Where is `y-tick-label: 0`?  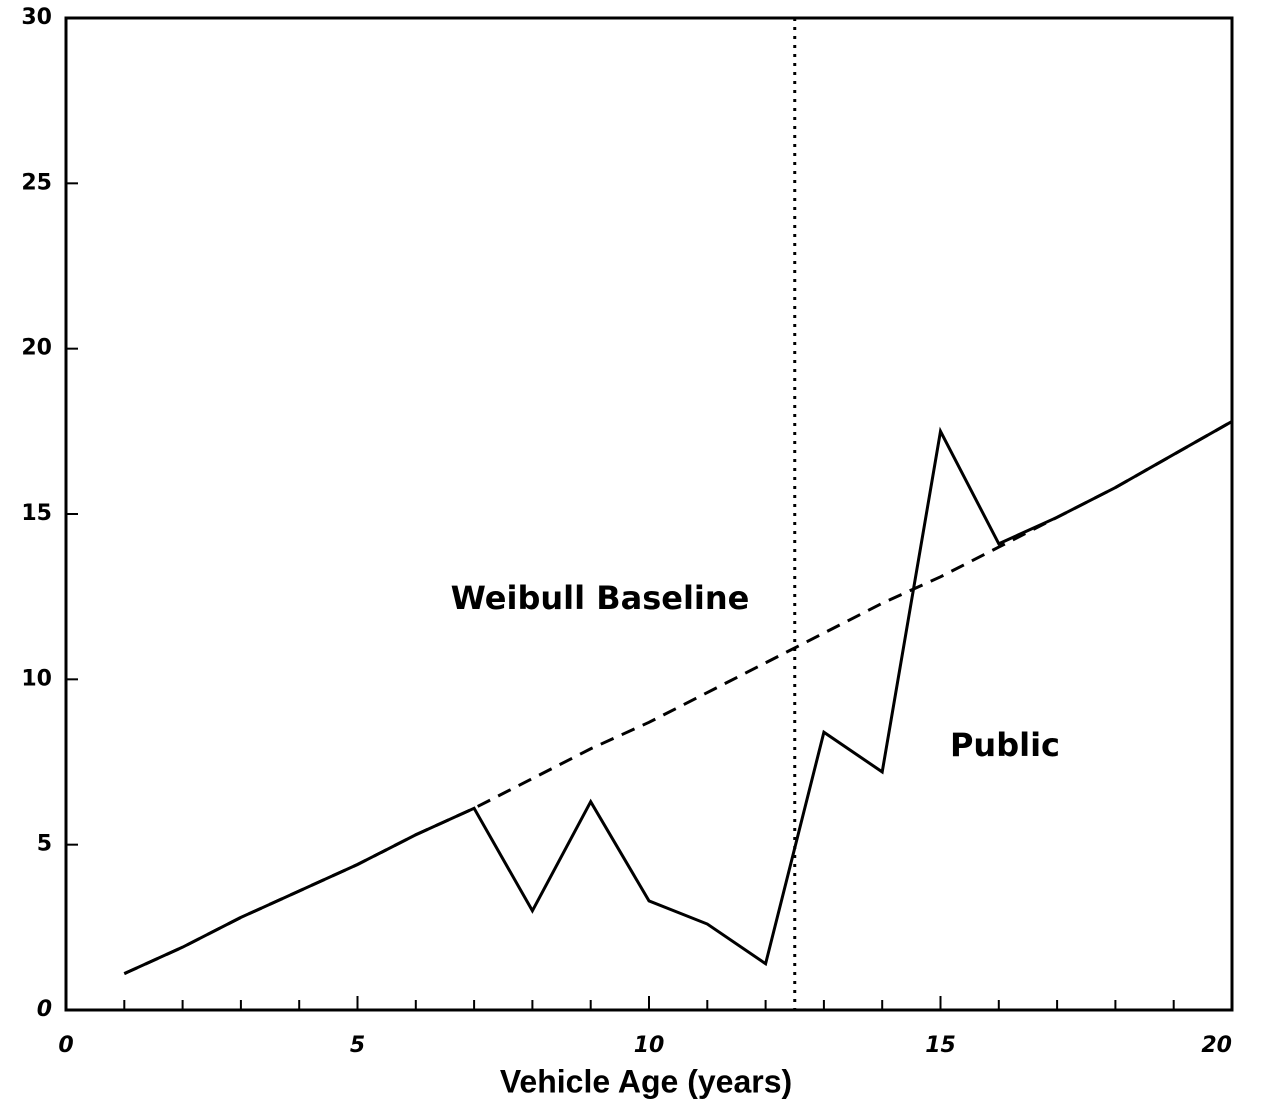
y-tick-label: 0 is located at coordinates (44, 1009).